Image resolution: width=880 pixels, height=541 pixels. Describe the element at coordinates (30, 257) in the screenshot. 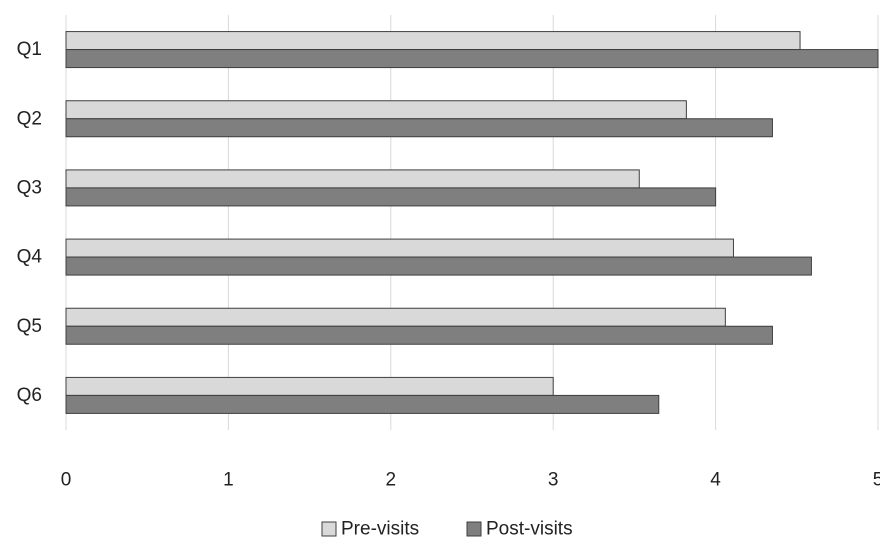

I see `category-label: Q4` at that location.